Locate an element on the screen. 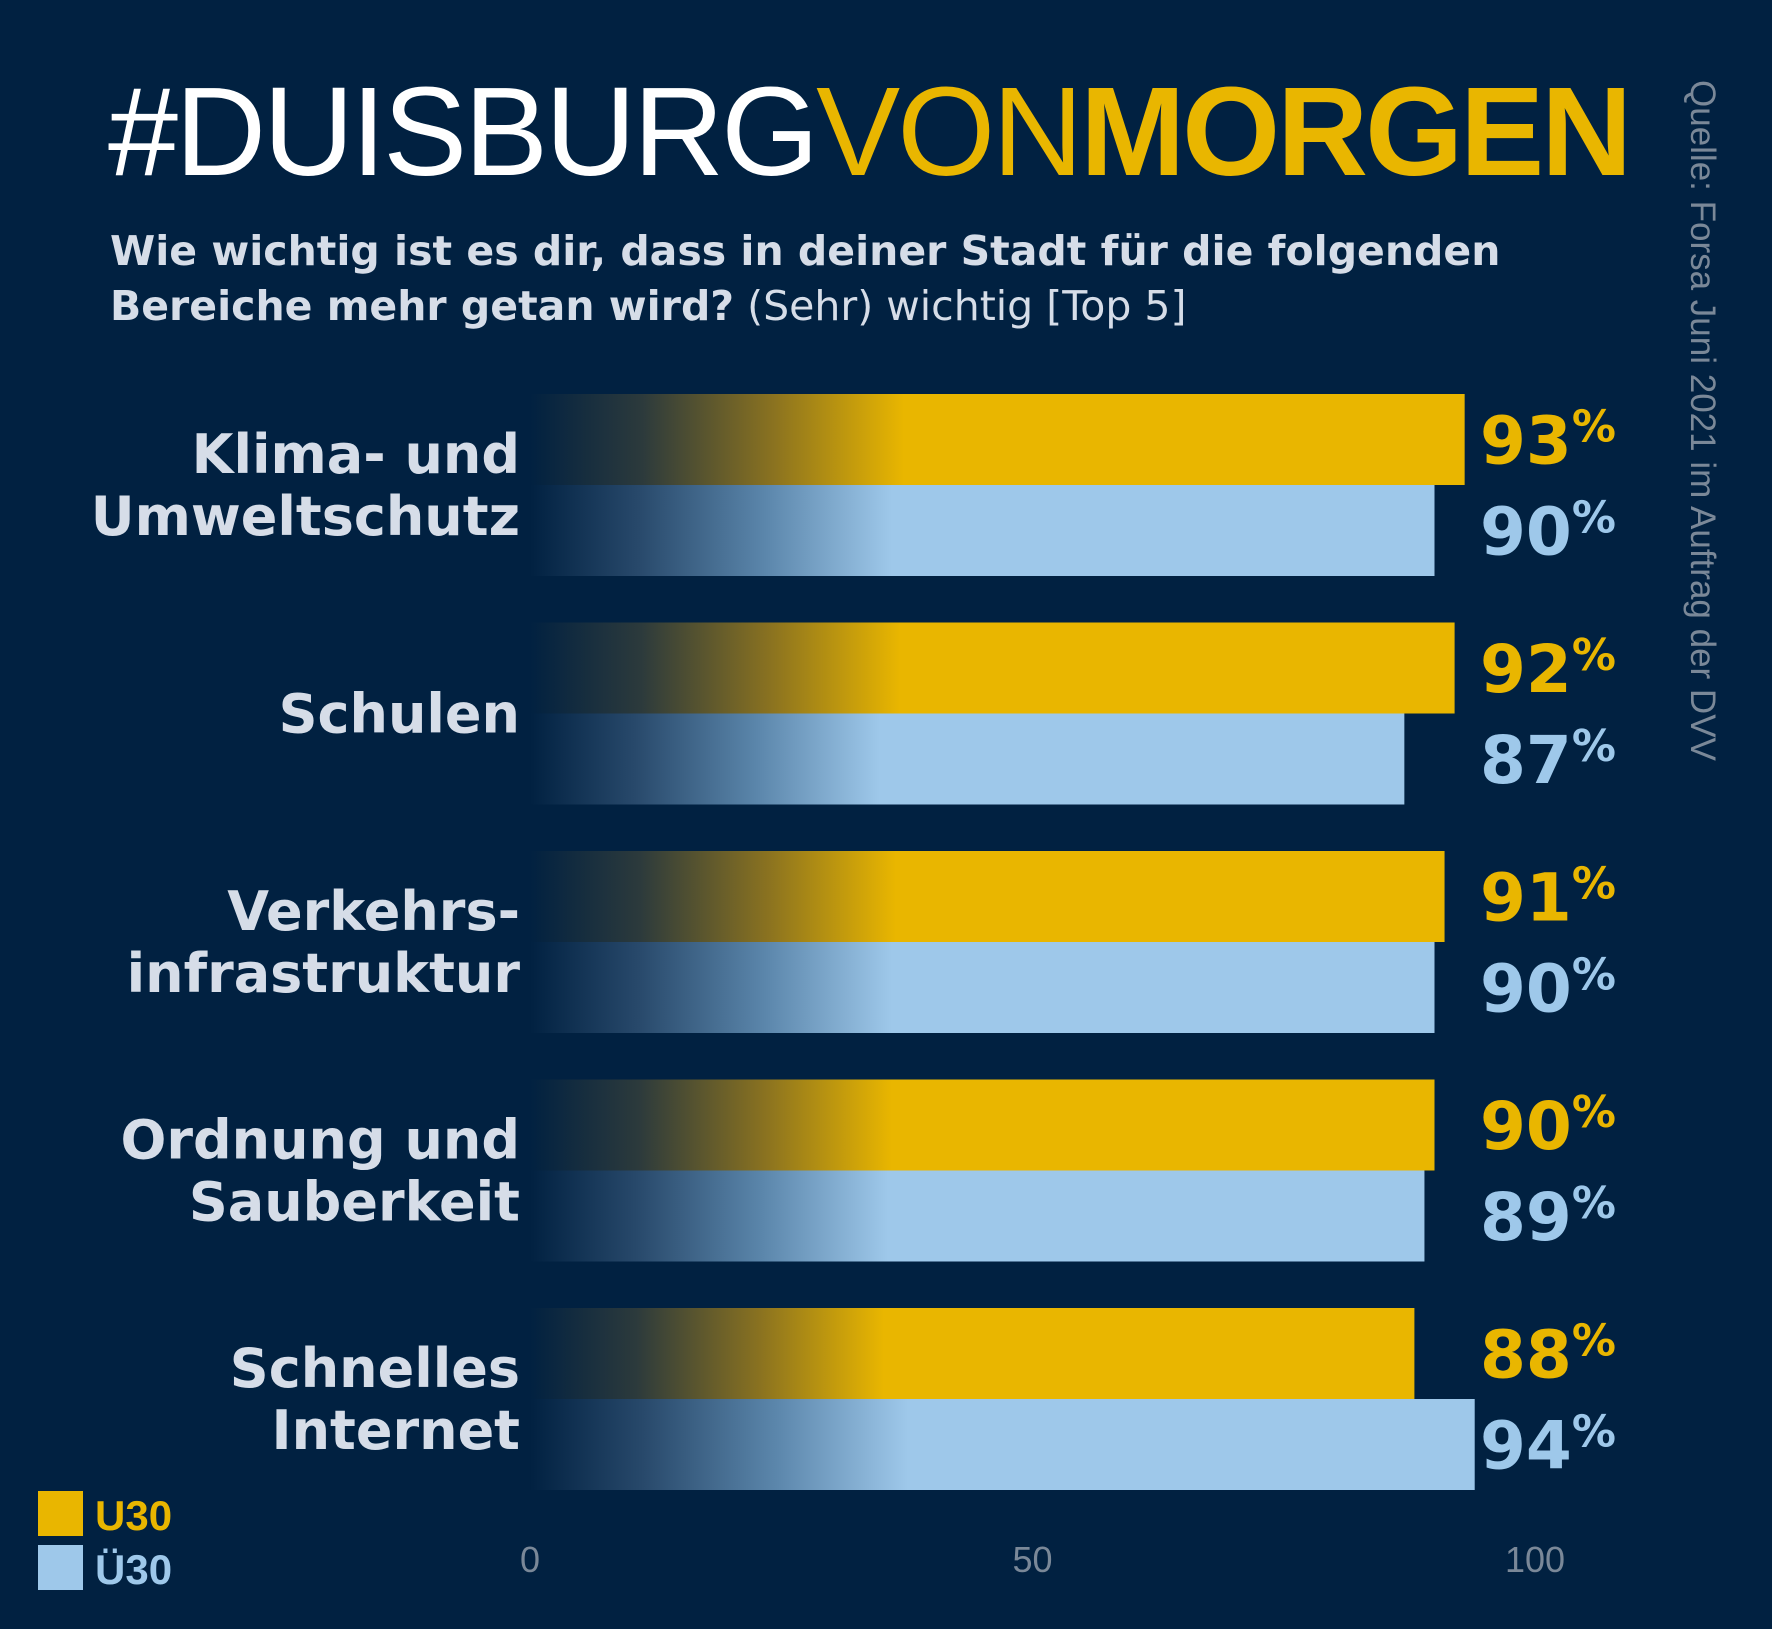 The height and width of the screenshot is (1629, 1772). title-part-von: VON is located at coordinates (949, 131).